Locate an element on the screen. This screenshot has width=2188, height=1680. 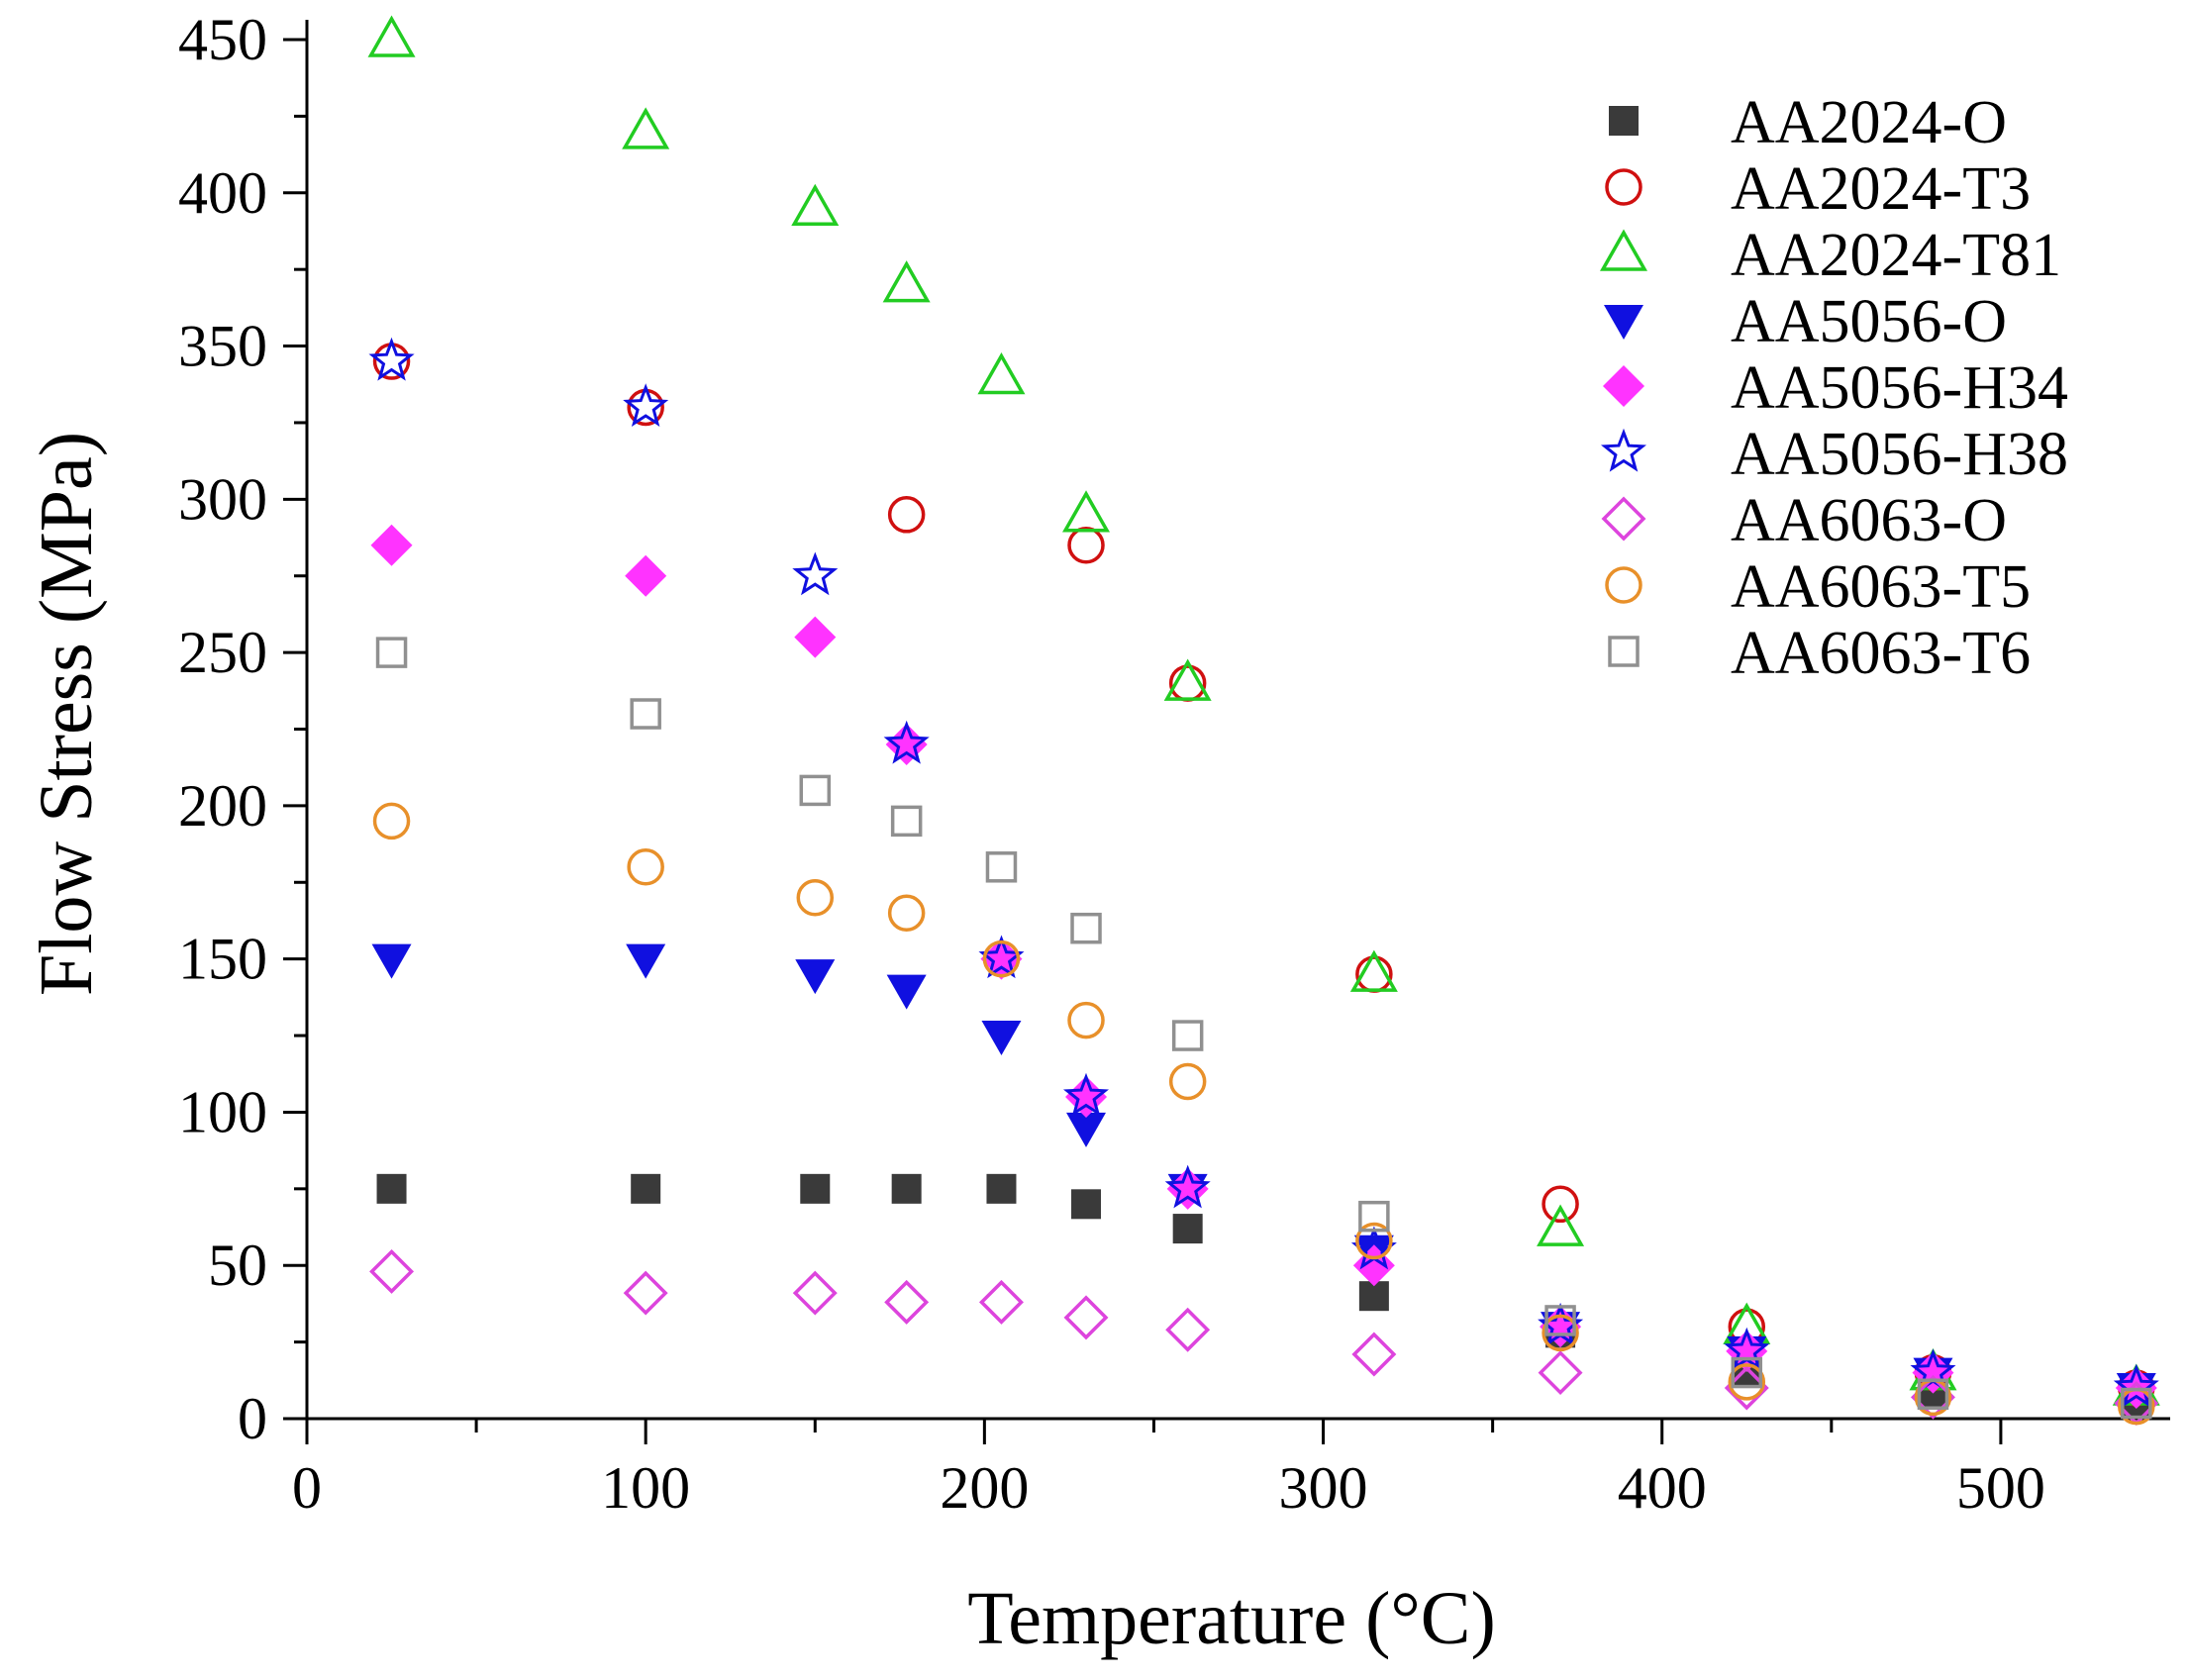
legend-label: AA6063-O is located at coordinates (1869, 520).